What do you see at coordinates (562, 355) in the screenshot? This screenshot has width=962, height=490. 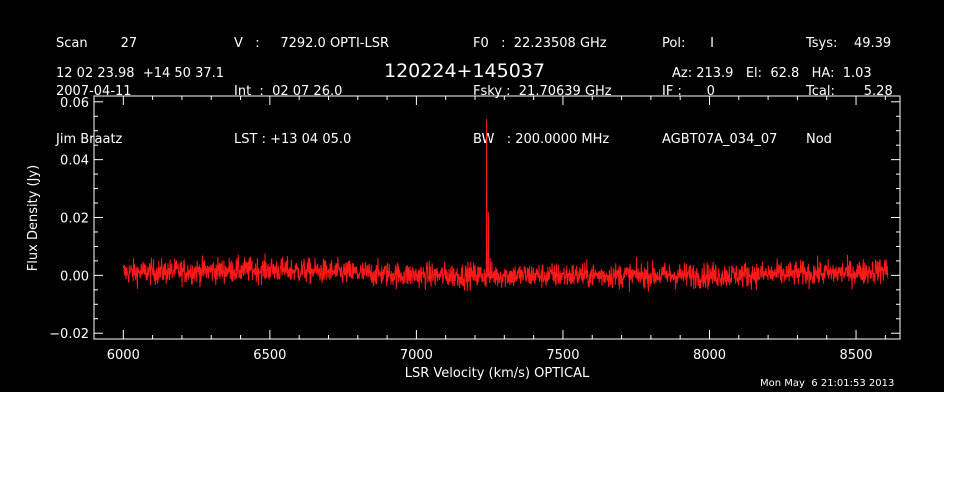 I see `x-tick-label: 7500` at bounding box center [562, 355].